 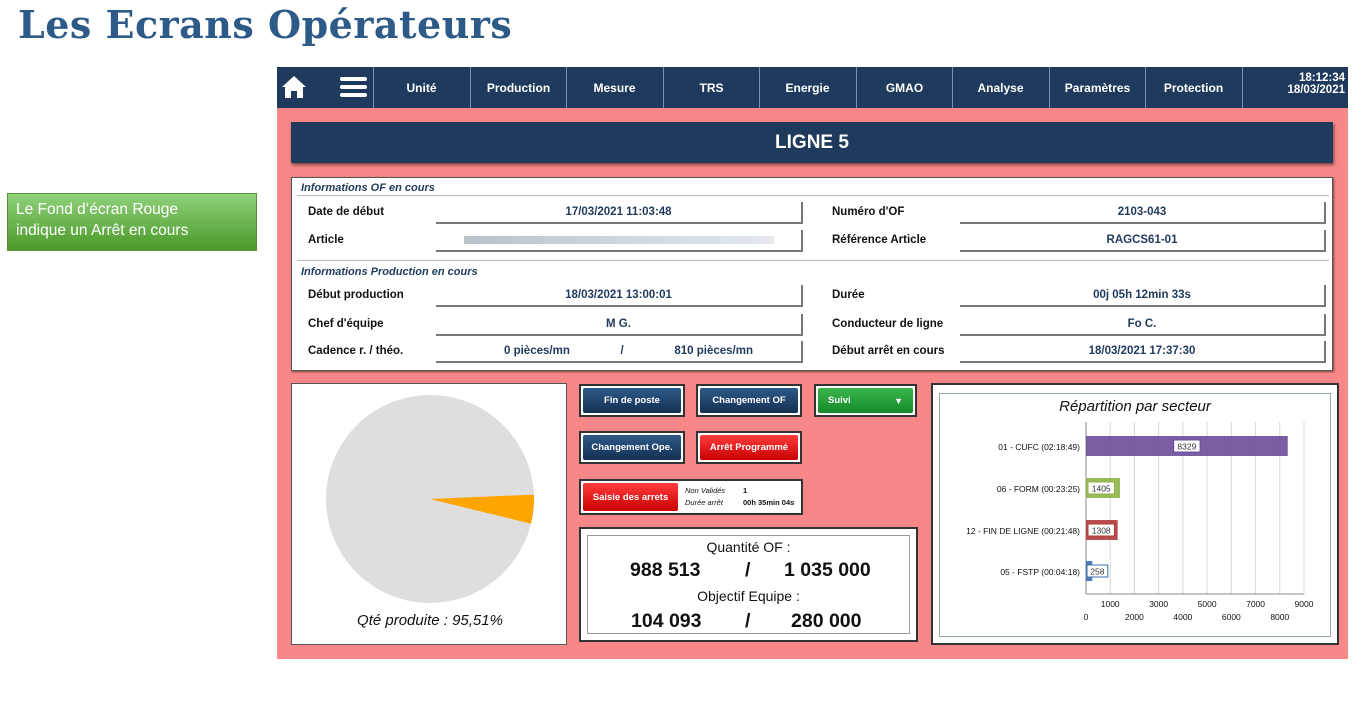 What do you see at coordinates (826, 621) in the screenshot?
I see `objectif-equipe-total: 280 000` at bounding box center [826, 621].